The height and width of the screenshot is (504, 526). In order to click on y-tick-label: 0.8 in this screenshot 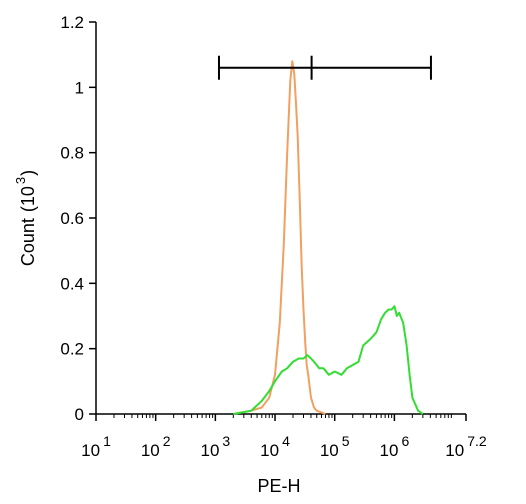, I will do `click(72, 153)`.